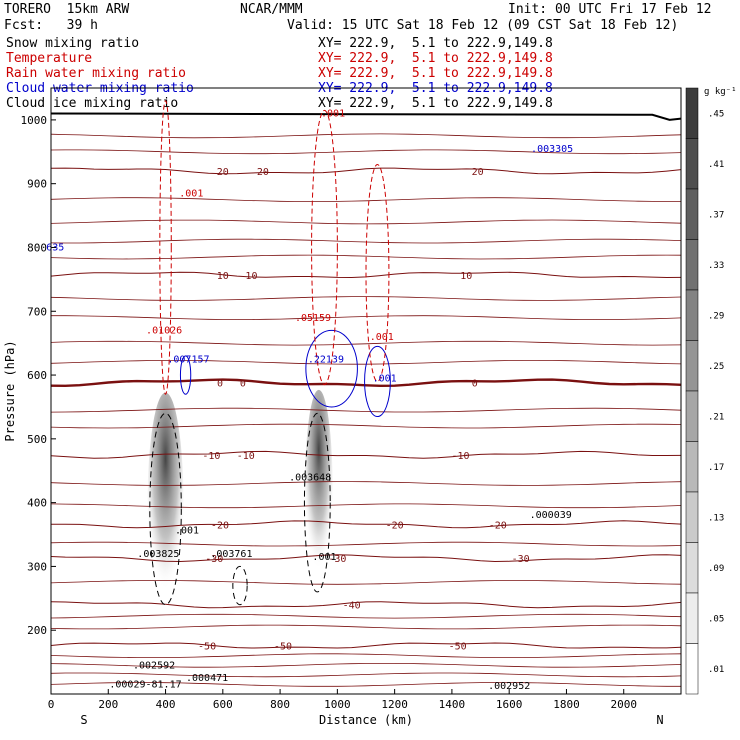  I want to click on isotherm-m10, so click(366, 454).